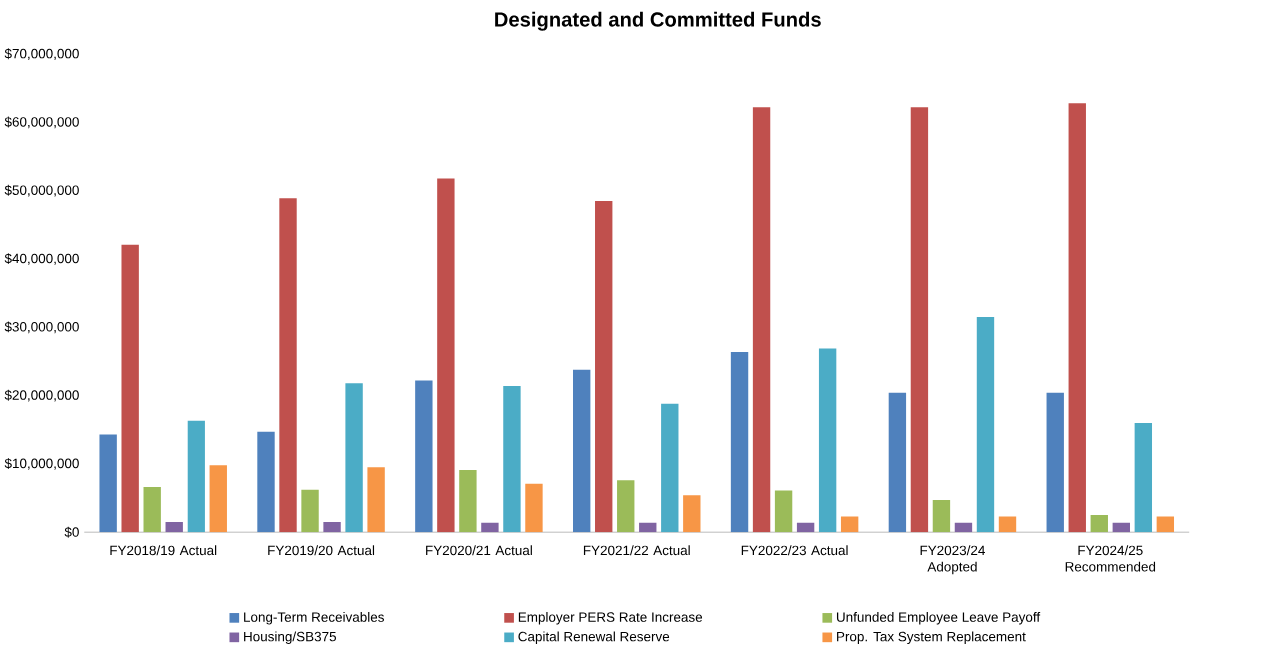 The width and height of the screenshot is (1272, 651). Describe the element at coordinates (163, 550) in the screenshot. I see `x-tick-label: FY2018/19 Actual` at that location.